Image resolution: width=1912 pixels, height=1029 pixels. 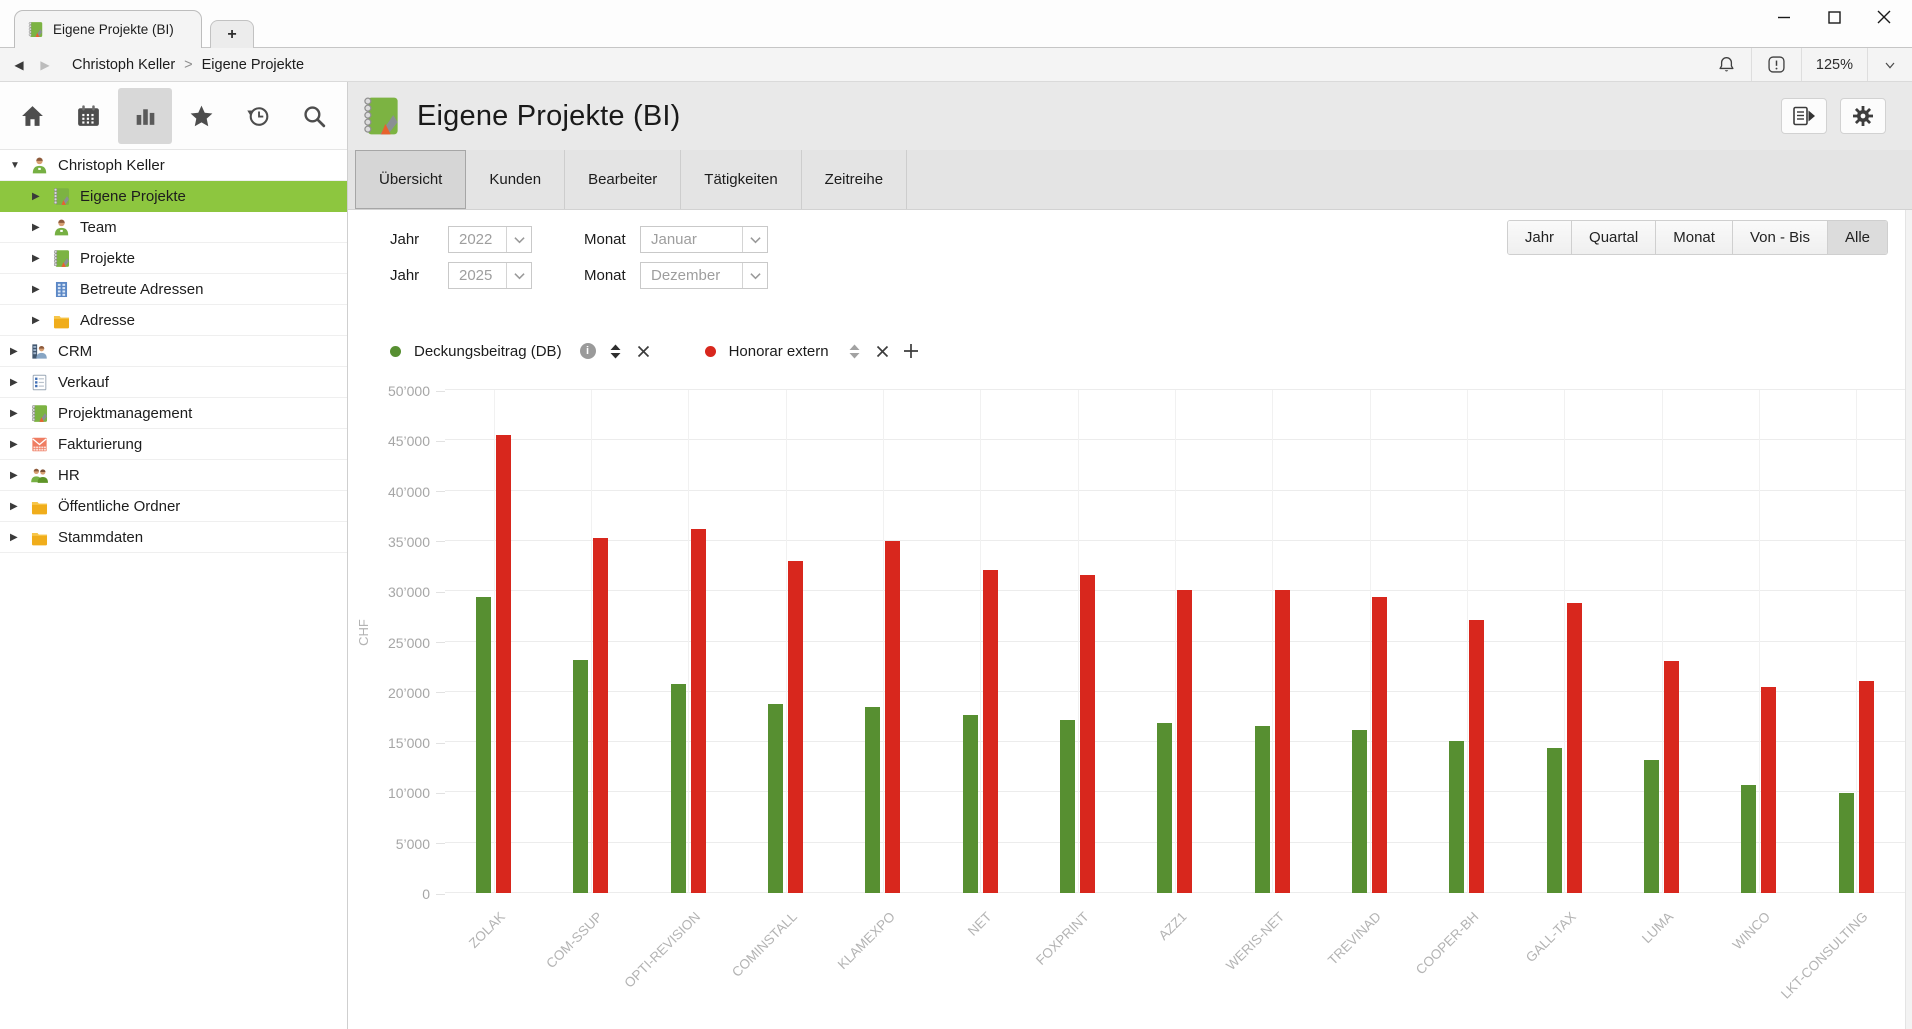 I want to click on new-tab-button: +, so click(x=232, y=34).